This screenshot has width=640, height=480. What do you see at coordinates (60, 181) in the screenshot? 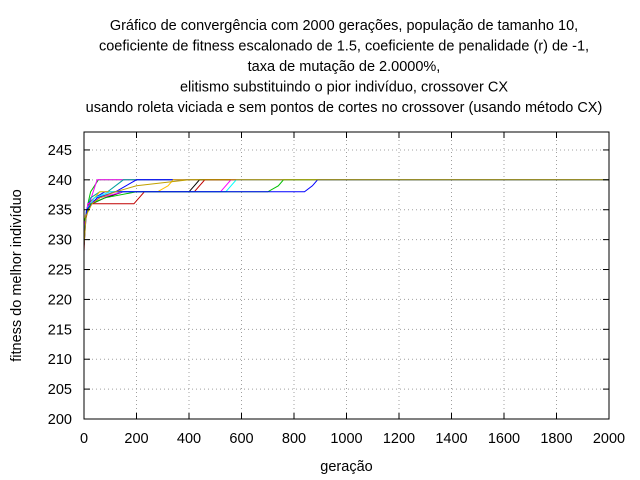
I see `y-tick-label: 240` at bounding box center [60, 181].